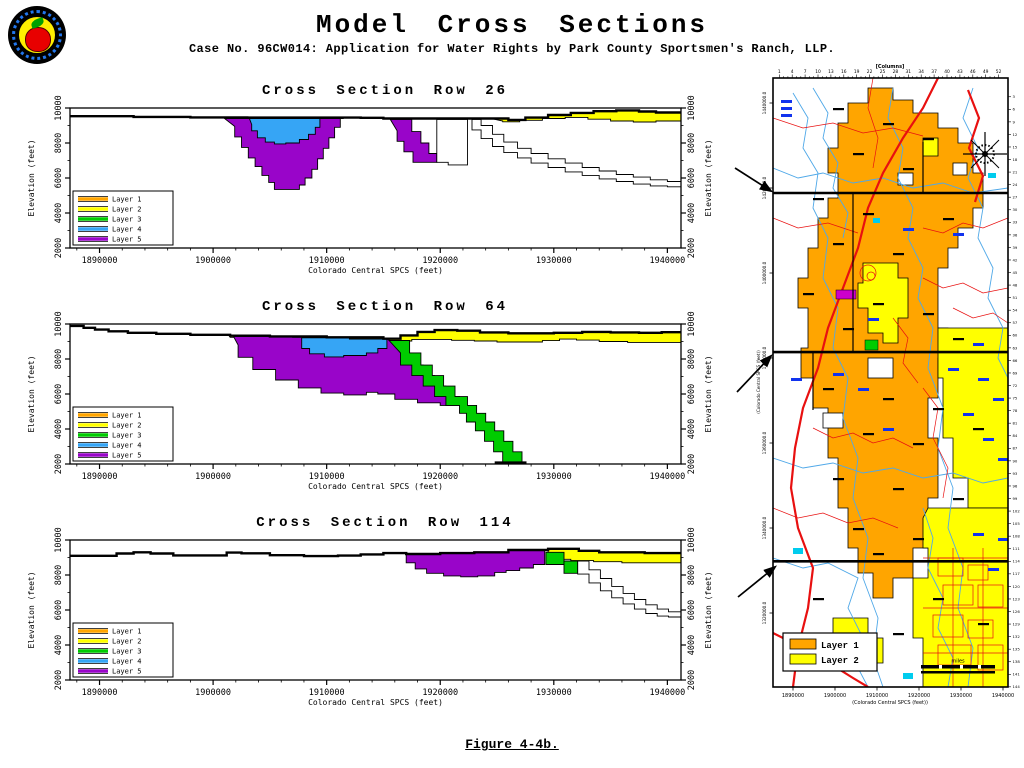 This screenshot has height=768, width=1024. I want to click on compass-rose-icon, so click(985, 154).